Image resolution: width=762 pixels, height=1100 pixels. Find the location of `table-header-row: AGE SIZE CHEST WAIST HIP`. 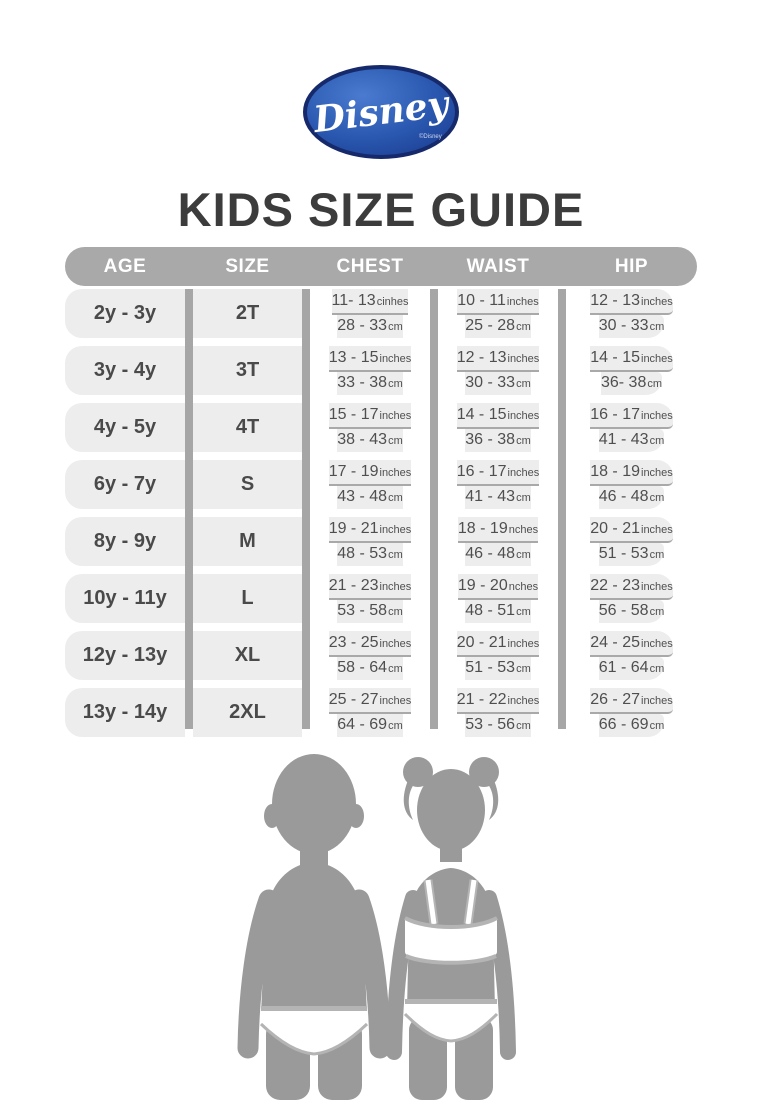

table-header-row: AGE SIZE CHEST WAIST HIP is located at coordinates (381, 266).